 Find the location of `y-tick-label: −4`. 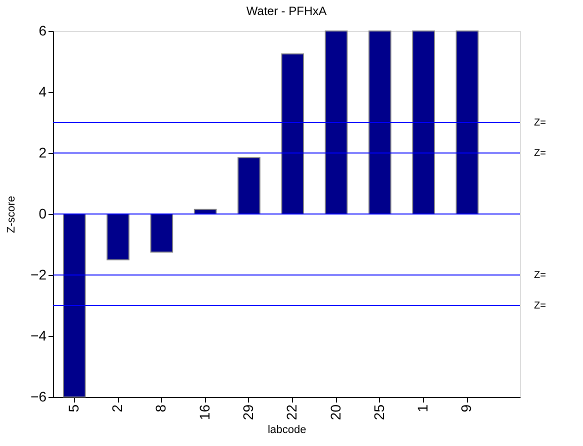

y-tick-label: −4 is located at coordinates (38, 336).